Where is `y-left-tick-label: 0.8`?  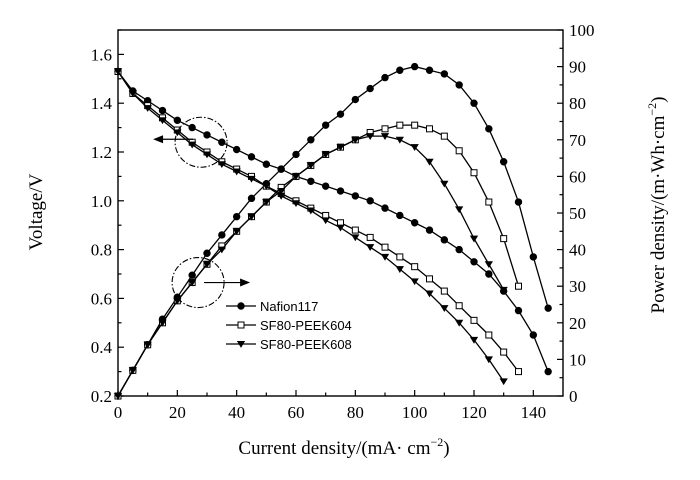 y-left-tick-label: 0.8 is located at coordinates (101, 250).